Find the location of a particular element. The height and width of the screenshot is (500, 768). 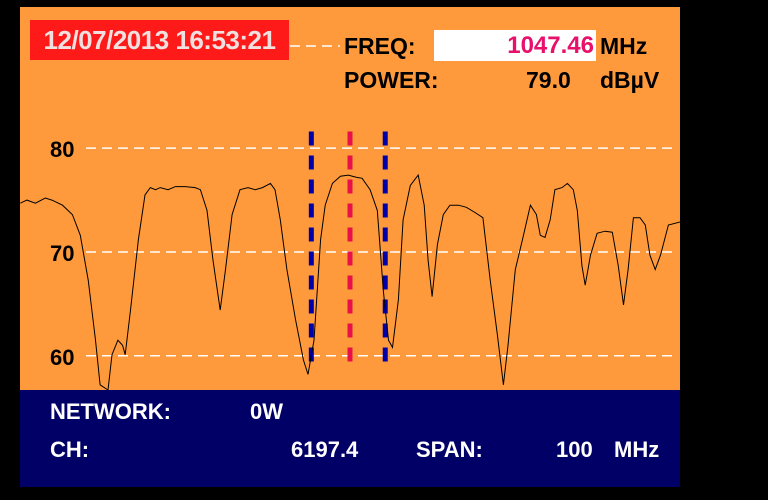

power-unit: dBµV is located at coordinates (630, 80).